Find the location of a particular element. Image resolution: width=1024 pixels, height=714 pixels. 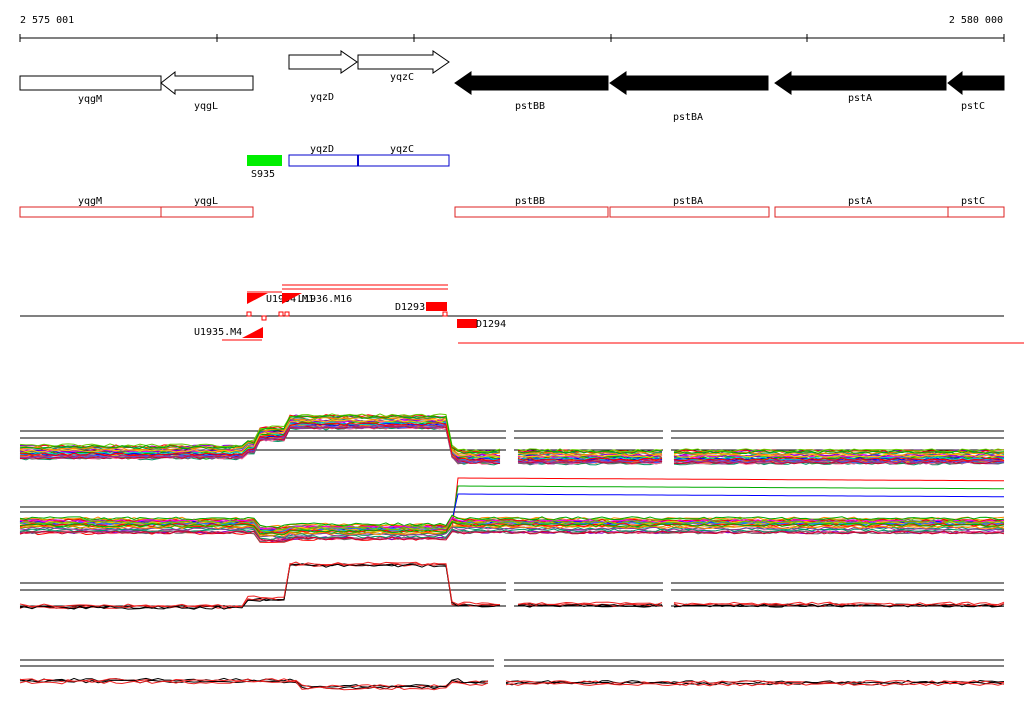

marker-s935-label: S935 is located at coordinates (263, 174).